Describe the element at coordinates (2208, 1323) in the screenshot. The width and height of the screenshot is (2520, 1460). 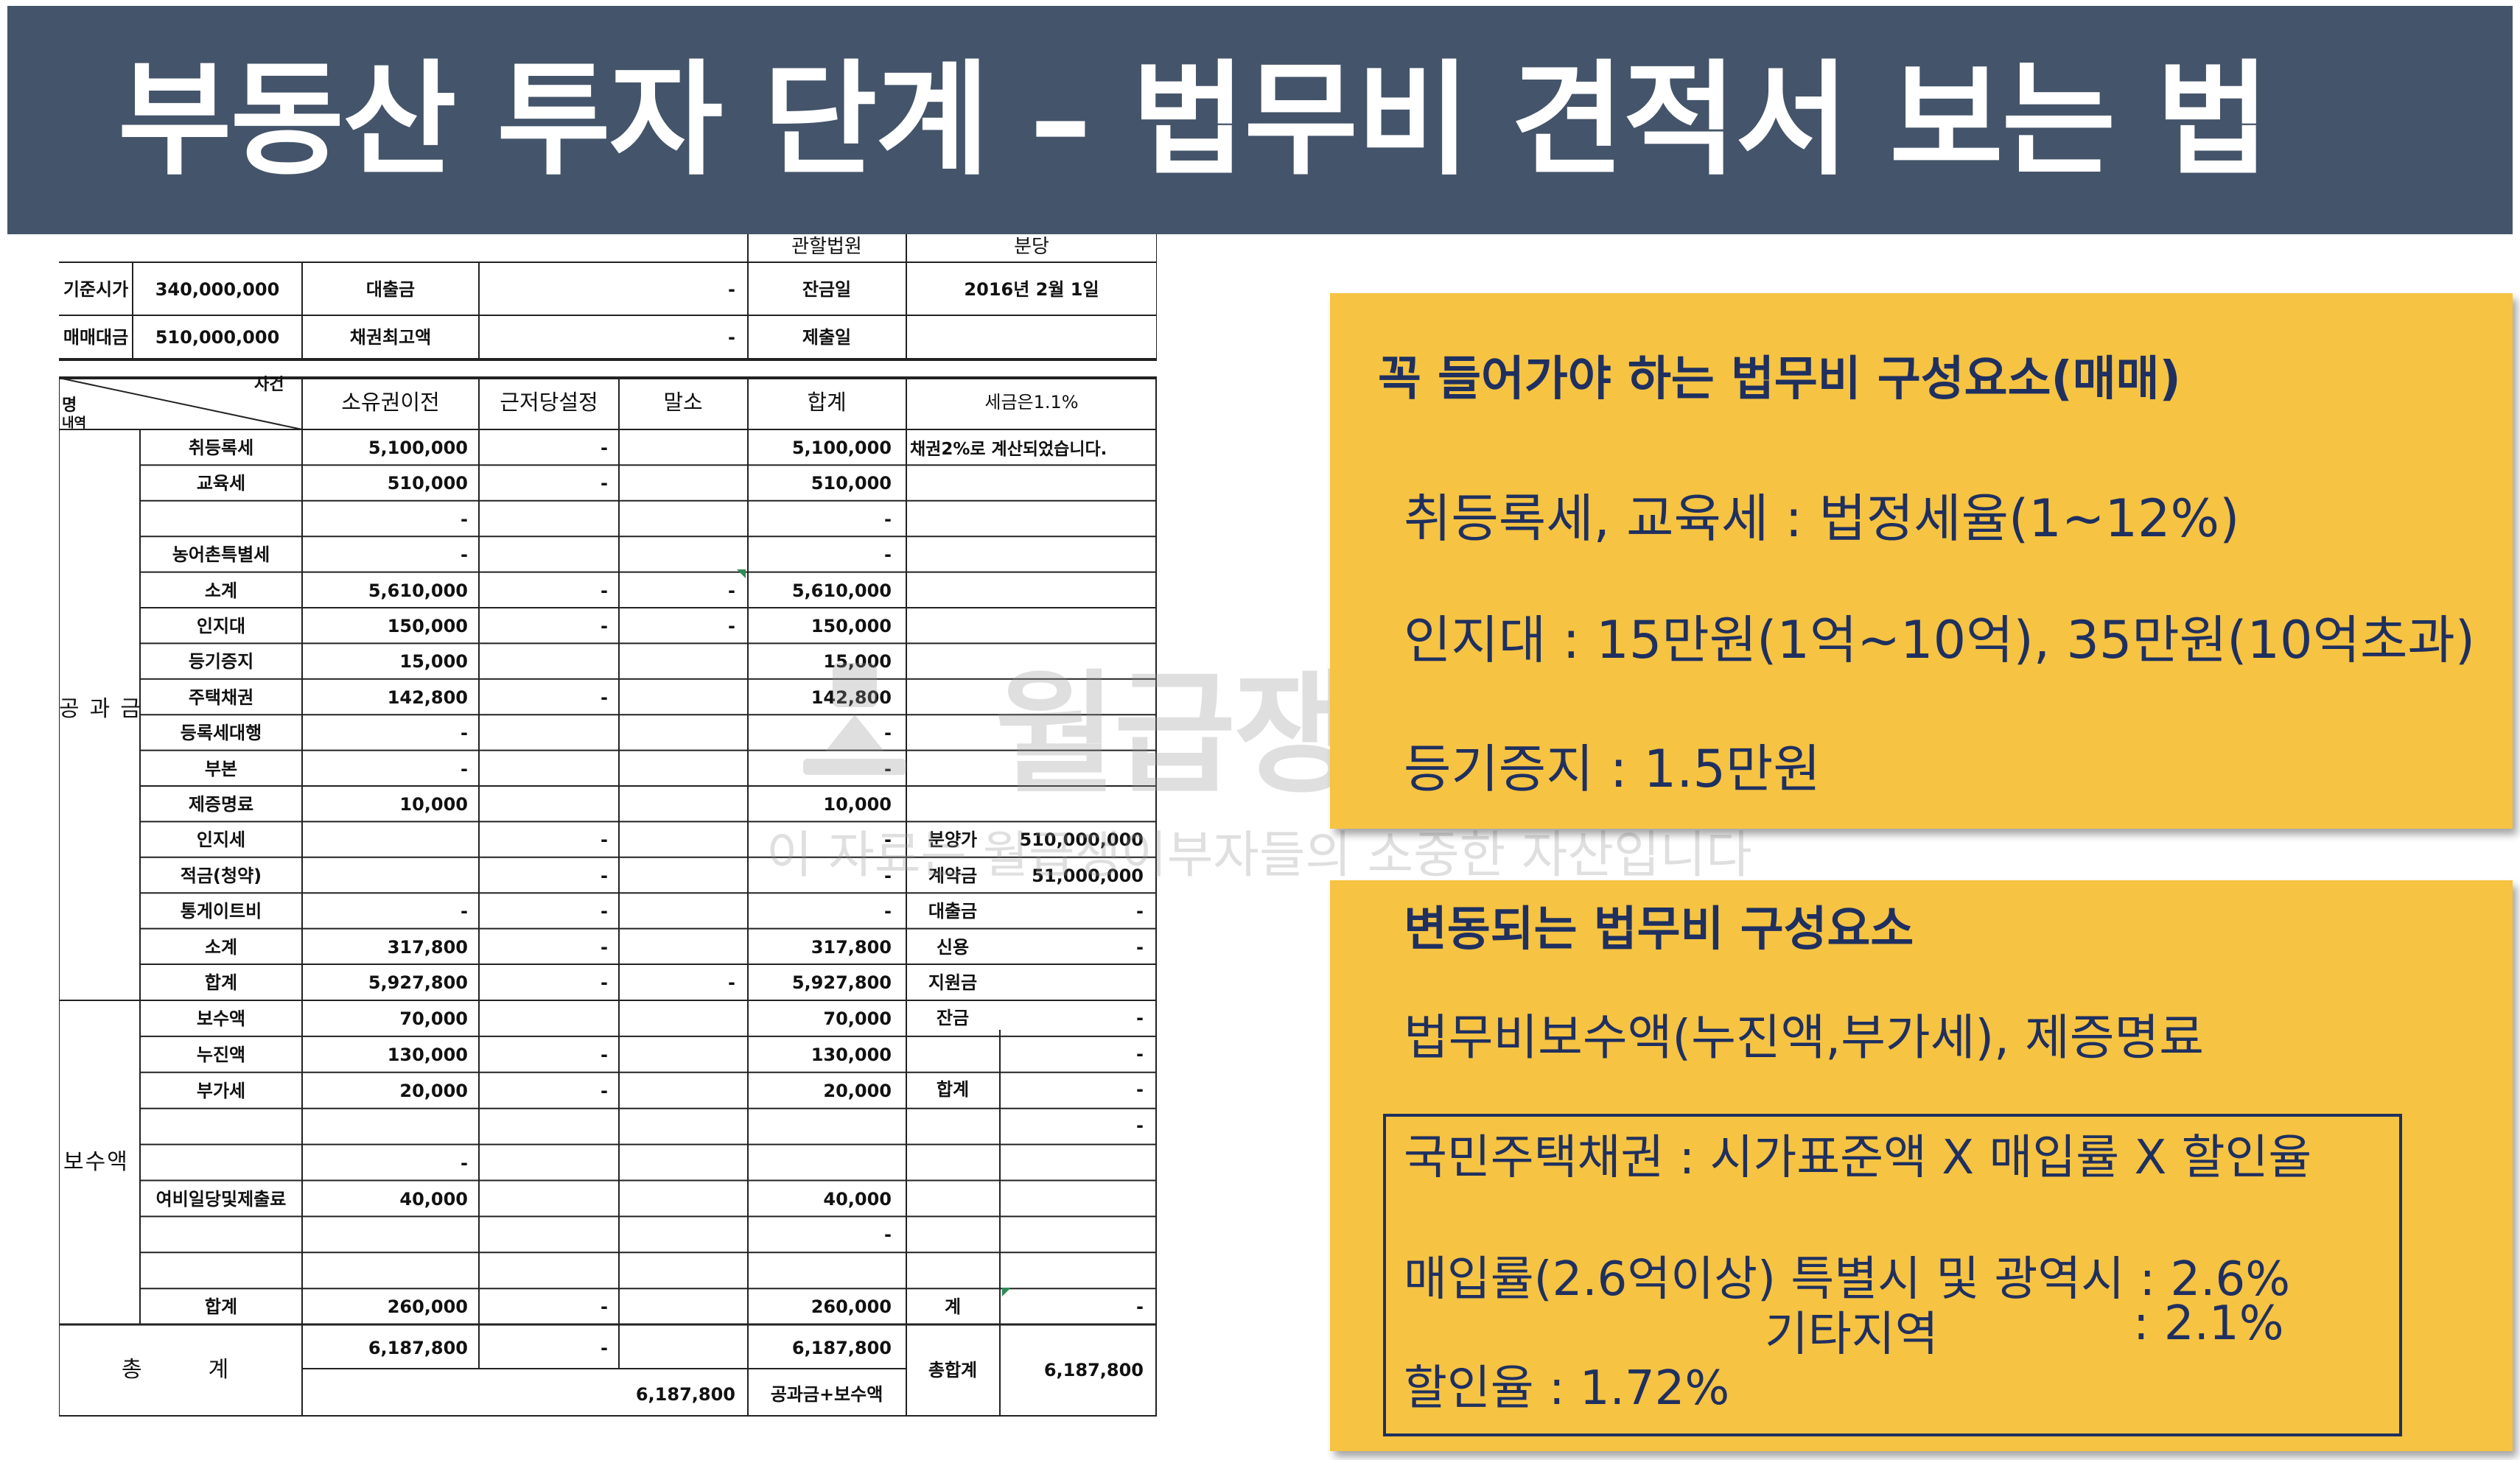
I see `other-region-rate: : 2.1%` at that location.